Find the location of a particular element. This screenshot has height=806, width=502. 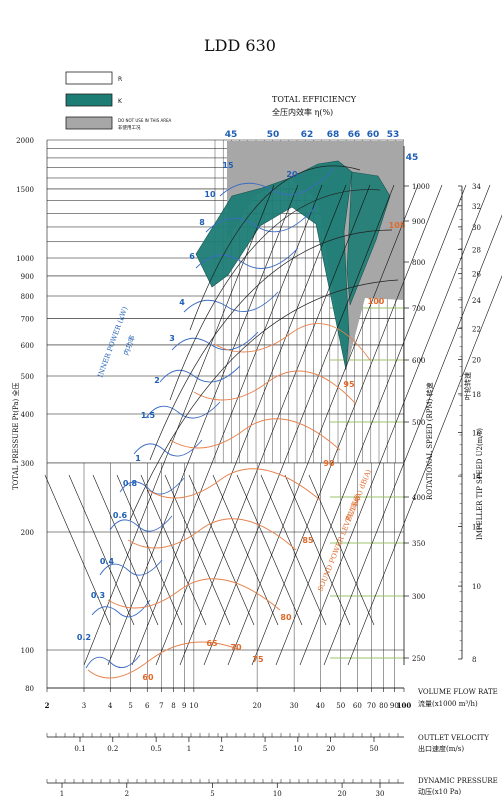

rpm-tick-label: 1000 is located at coordinates (421, 187).